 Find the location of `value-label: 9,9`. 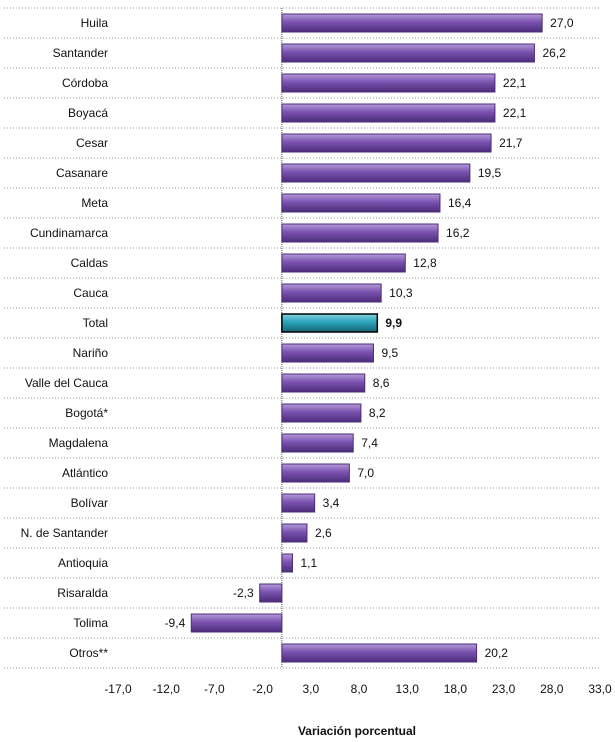

value-label: 9,9 is located at coordinates (393, 323).